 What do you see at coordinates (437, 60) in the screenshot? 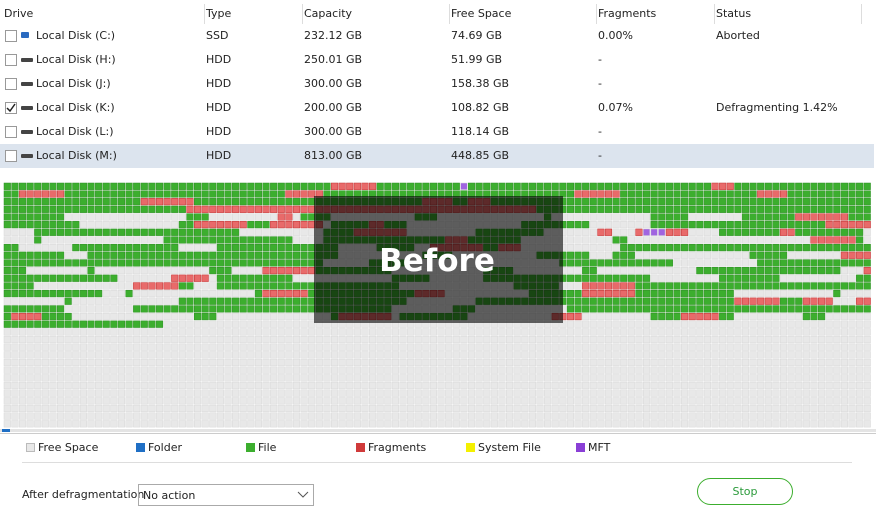
I see `drive-row: Local Disk (H:) HDD 250.01 GB 51.99 GB -` at bounding box center [437, 60].